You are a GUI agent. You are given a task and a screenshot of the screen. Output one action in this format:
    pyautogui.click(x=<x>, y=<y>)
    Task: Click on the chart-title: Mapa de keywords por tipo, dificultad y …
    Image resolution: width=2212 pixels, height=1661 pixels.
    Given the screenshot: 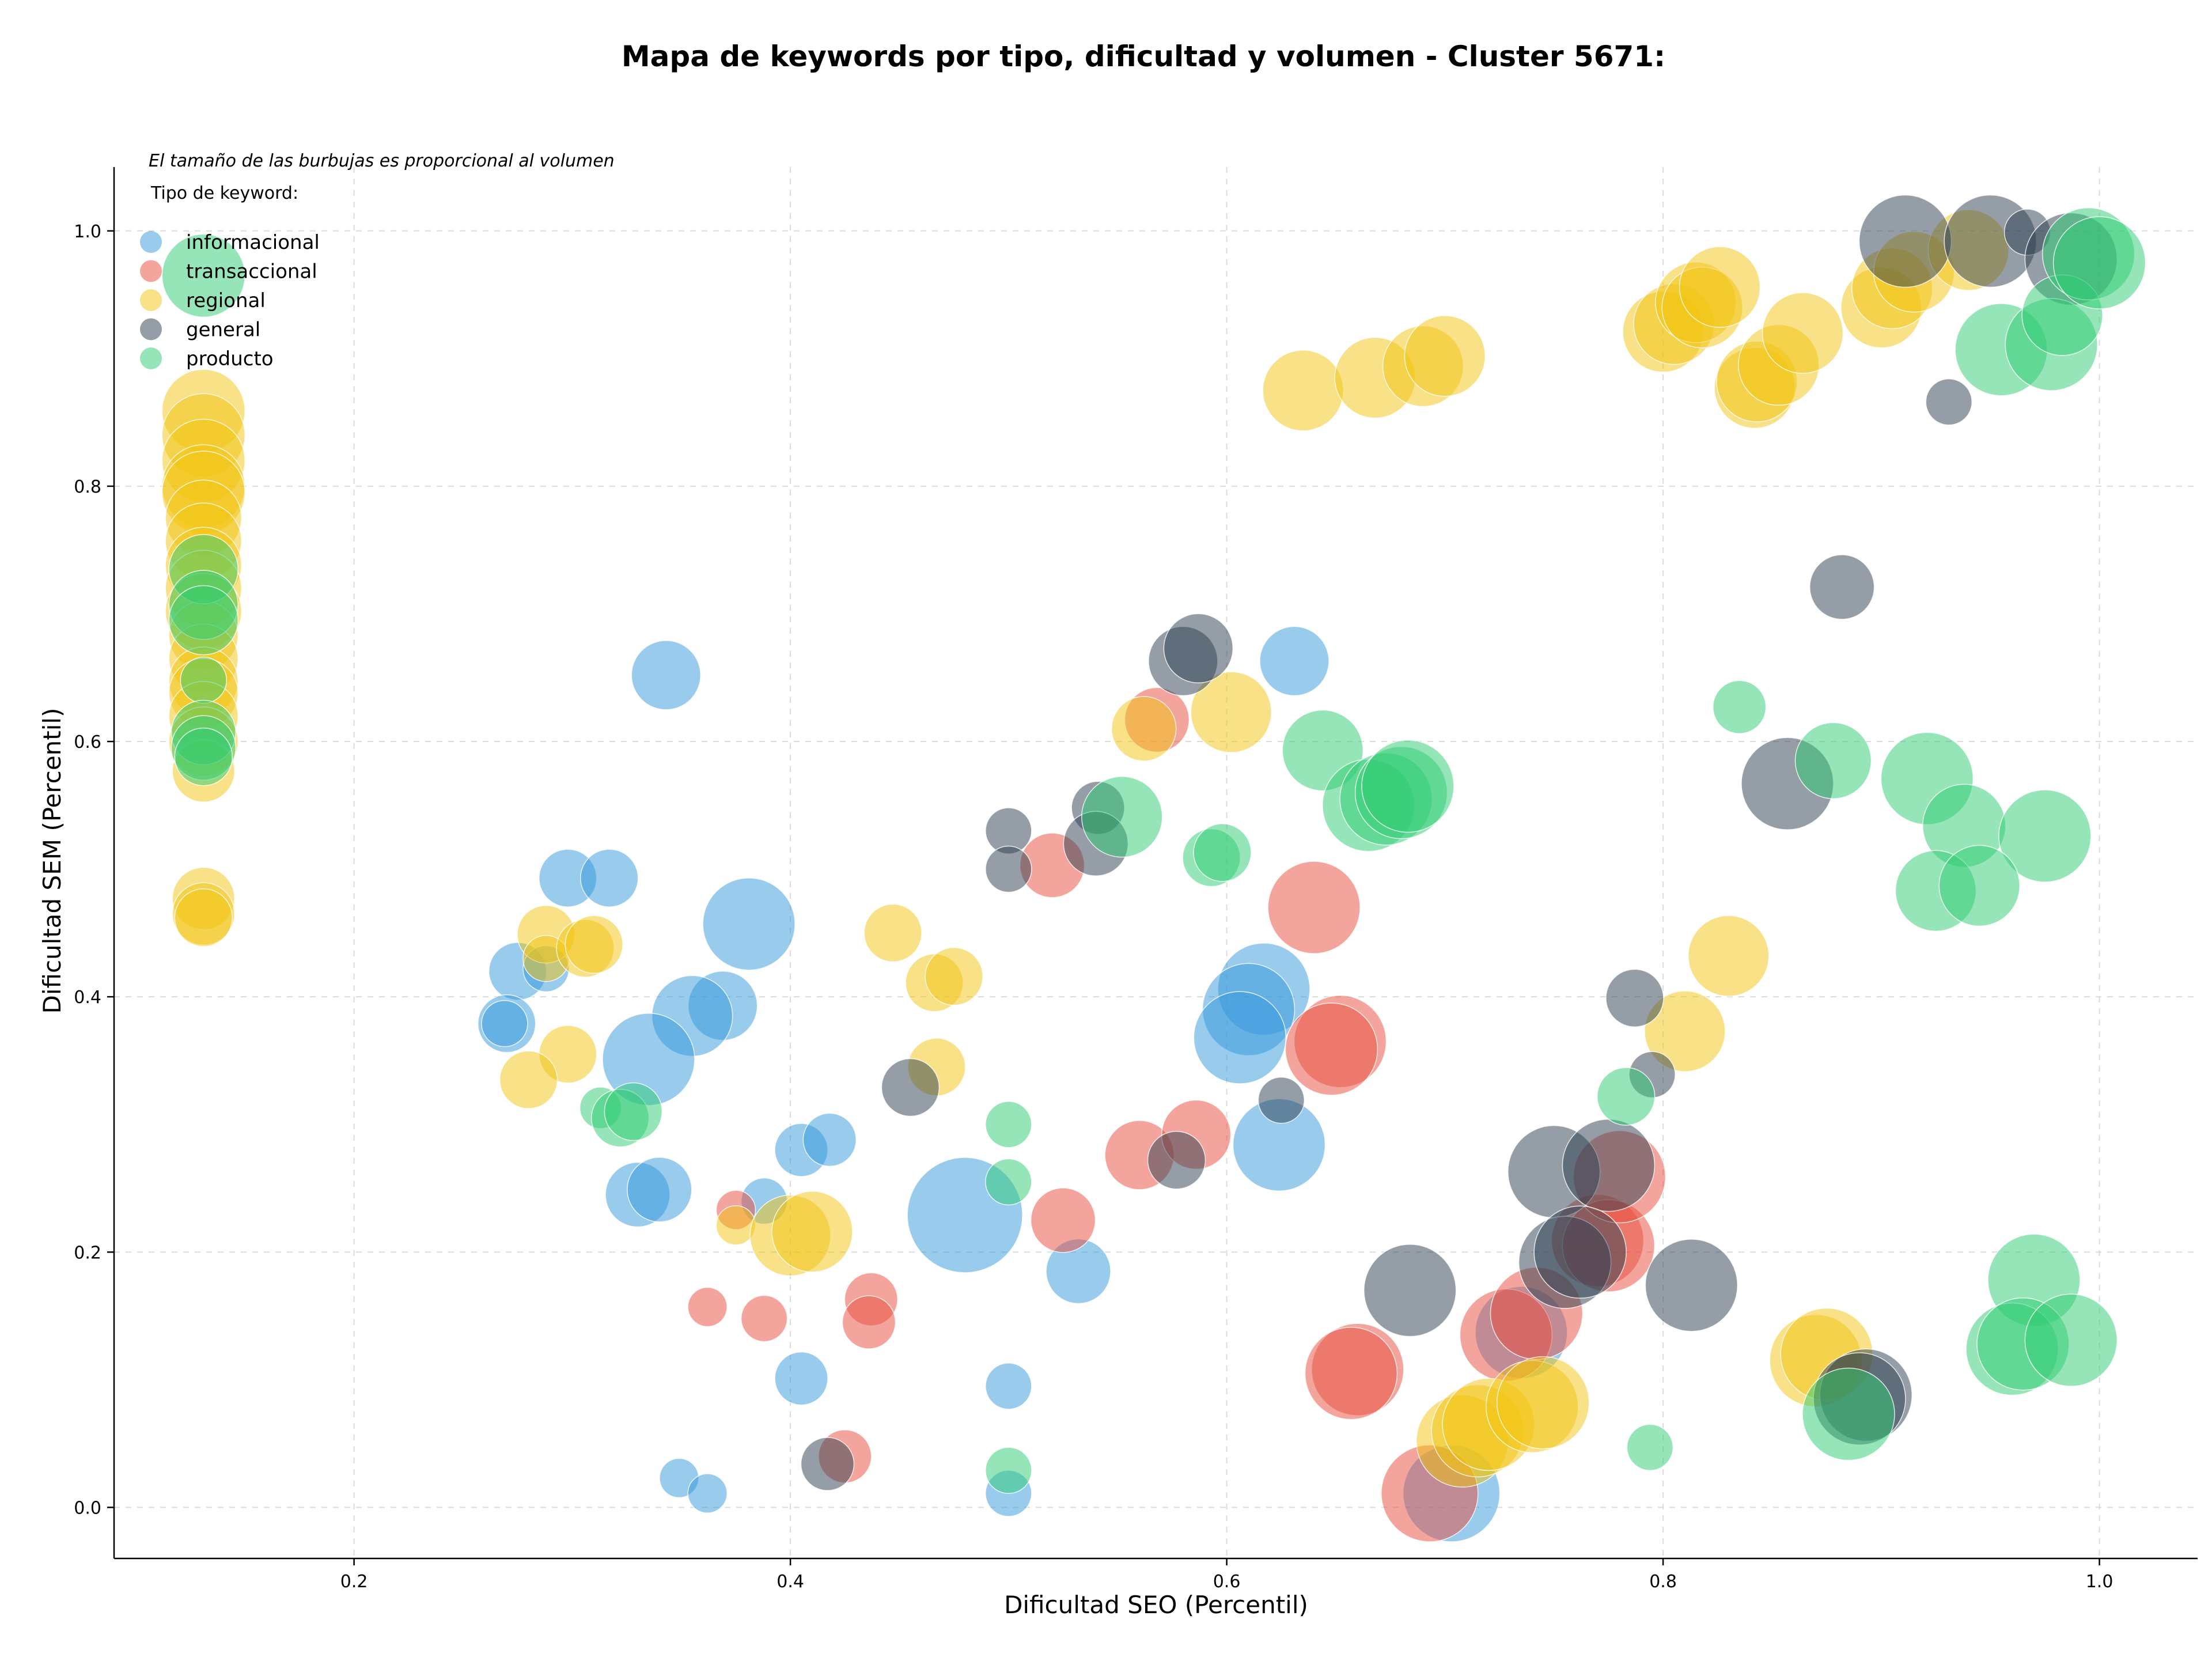 What is the action you would take?
    pyautogui.click(x=1143, y=56)
    